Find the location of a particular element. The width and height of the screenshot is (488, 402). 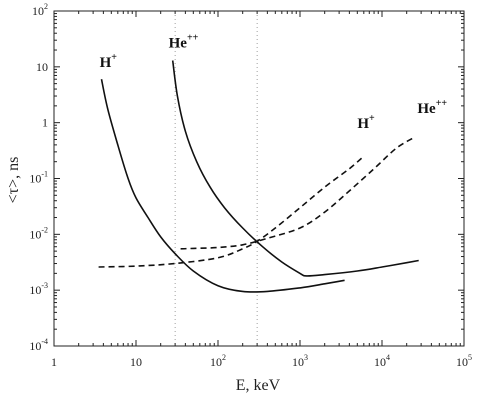

x-tick-label: 10⁴ is located at coordinates (382, 361).